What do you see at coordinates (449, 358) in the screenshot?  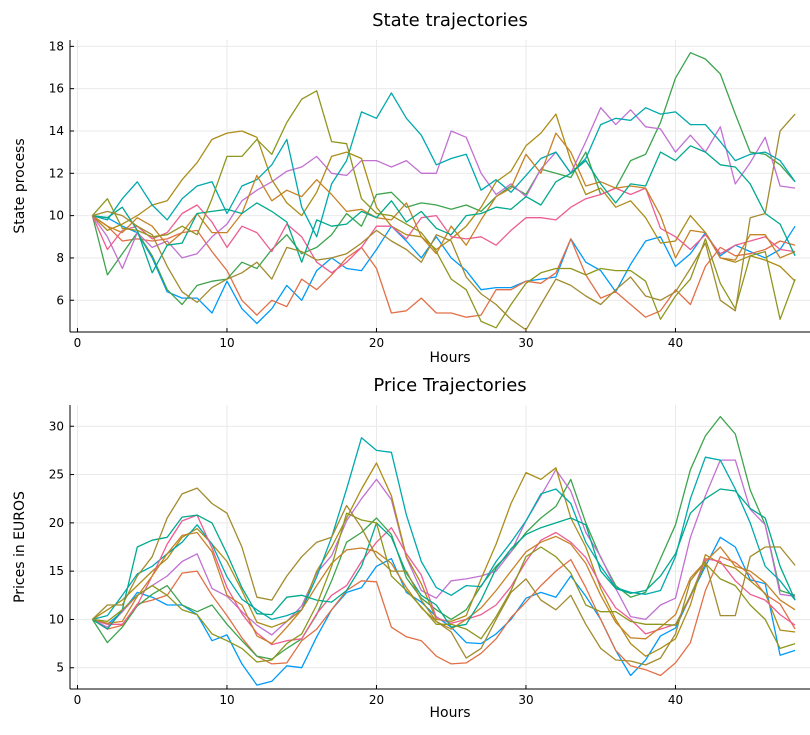 I see `state-trajectories-x-label: Hours` at bounding box center [449, 358].